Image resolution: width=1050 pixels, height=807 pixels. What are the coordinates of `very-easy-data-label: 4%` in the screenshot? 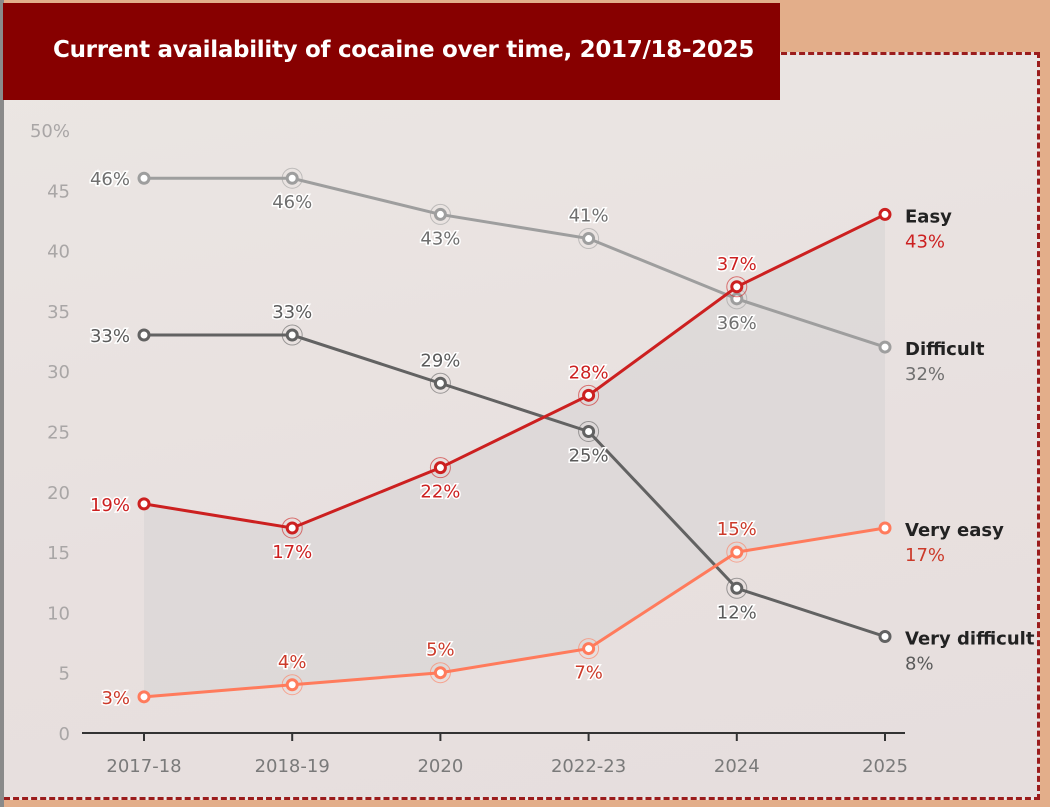 It's located at (292, 662).